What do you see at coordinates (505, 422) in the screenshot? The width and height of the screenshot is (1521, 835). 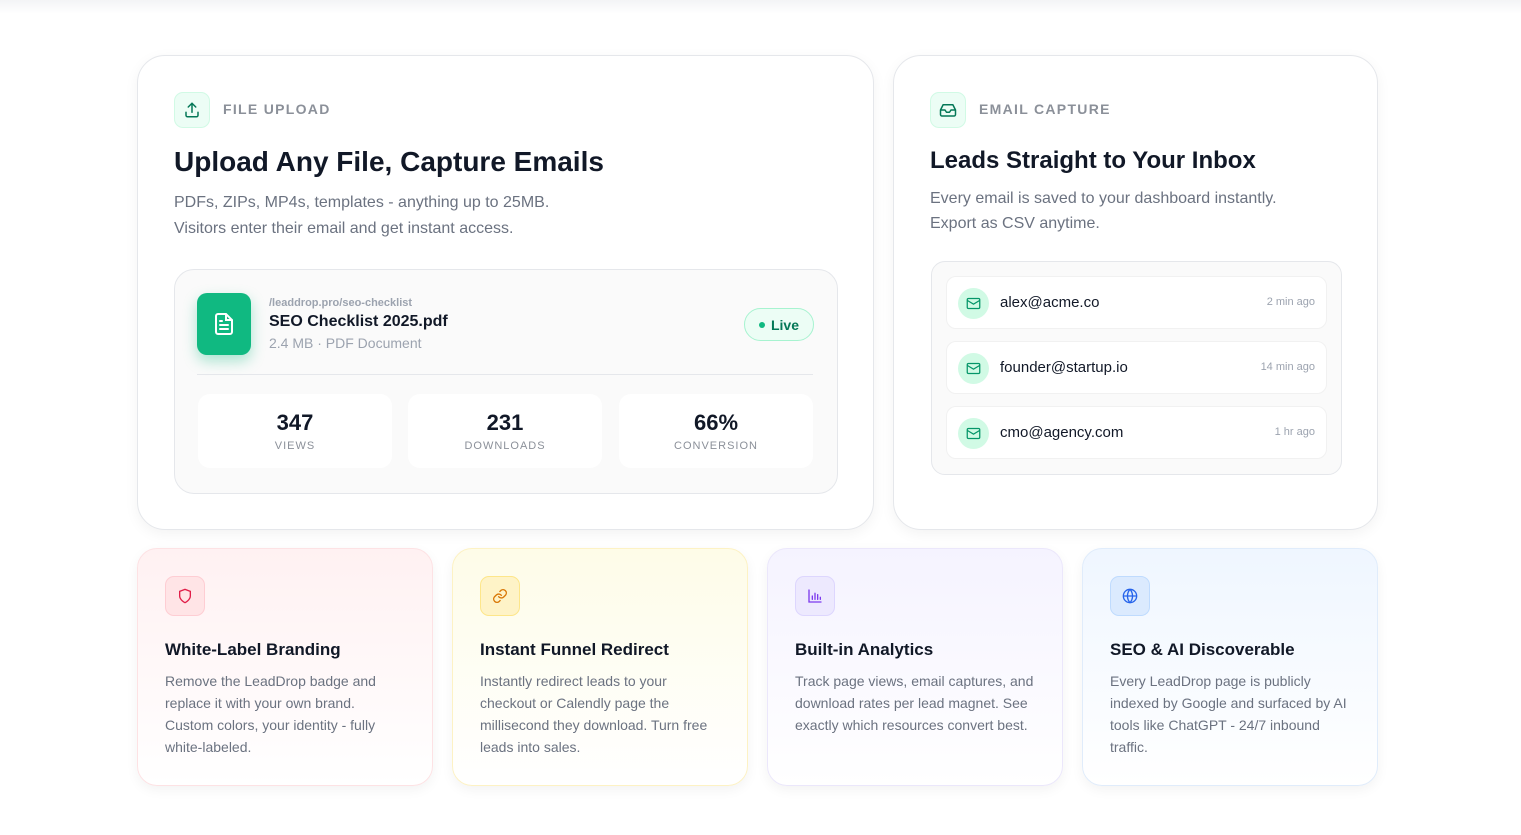 I see `stat-value: 231` at bounding box center [505, 422].